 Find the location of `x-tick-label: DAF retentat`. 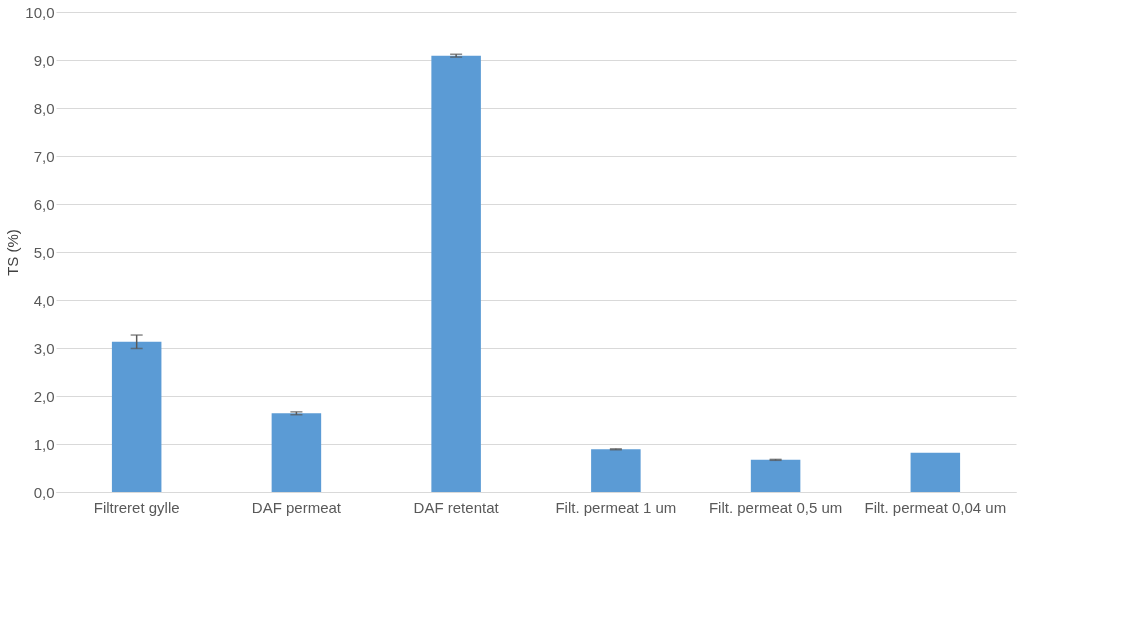

x-tick-label: DAF retentat is located at coordinates (456, 507).